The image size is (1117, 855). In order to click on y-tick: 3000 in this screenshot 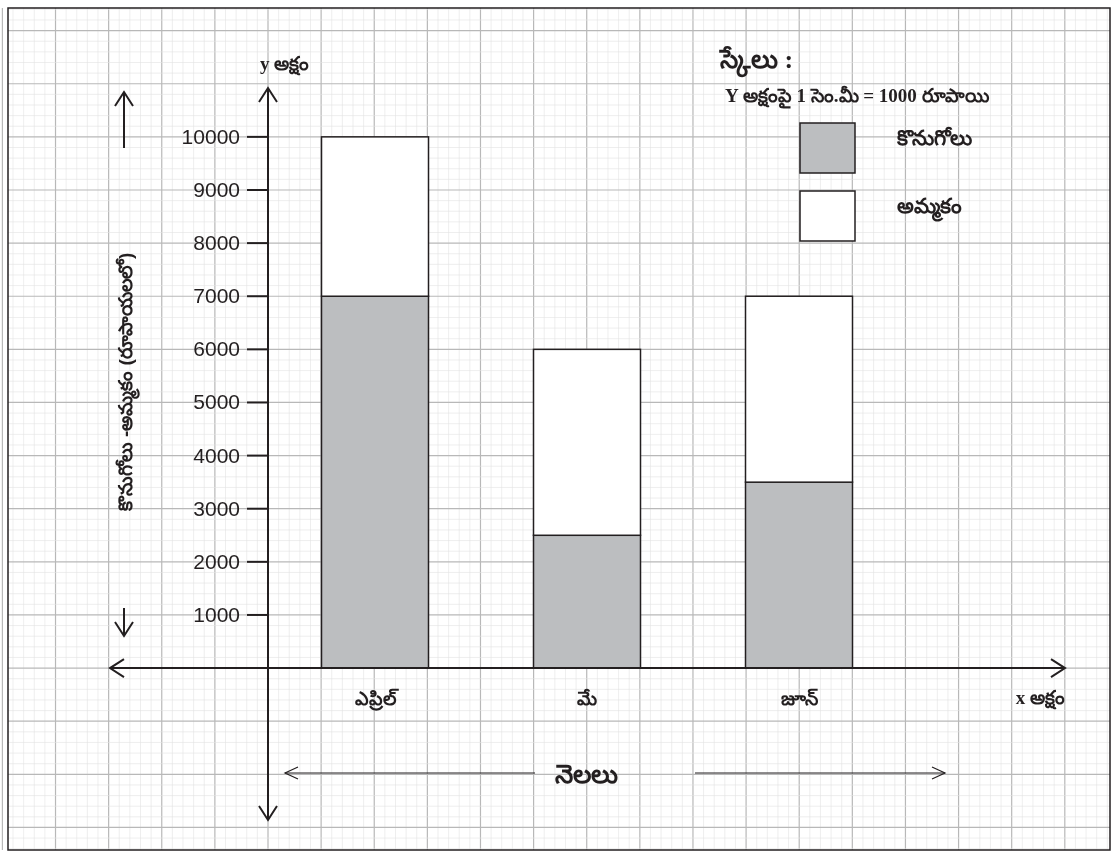, I will do `click(231, 508)`.